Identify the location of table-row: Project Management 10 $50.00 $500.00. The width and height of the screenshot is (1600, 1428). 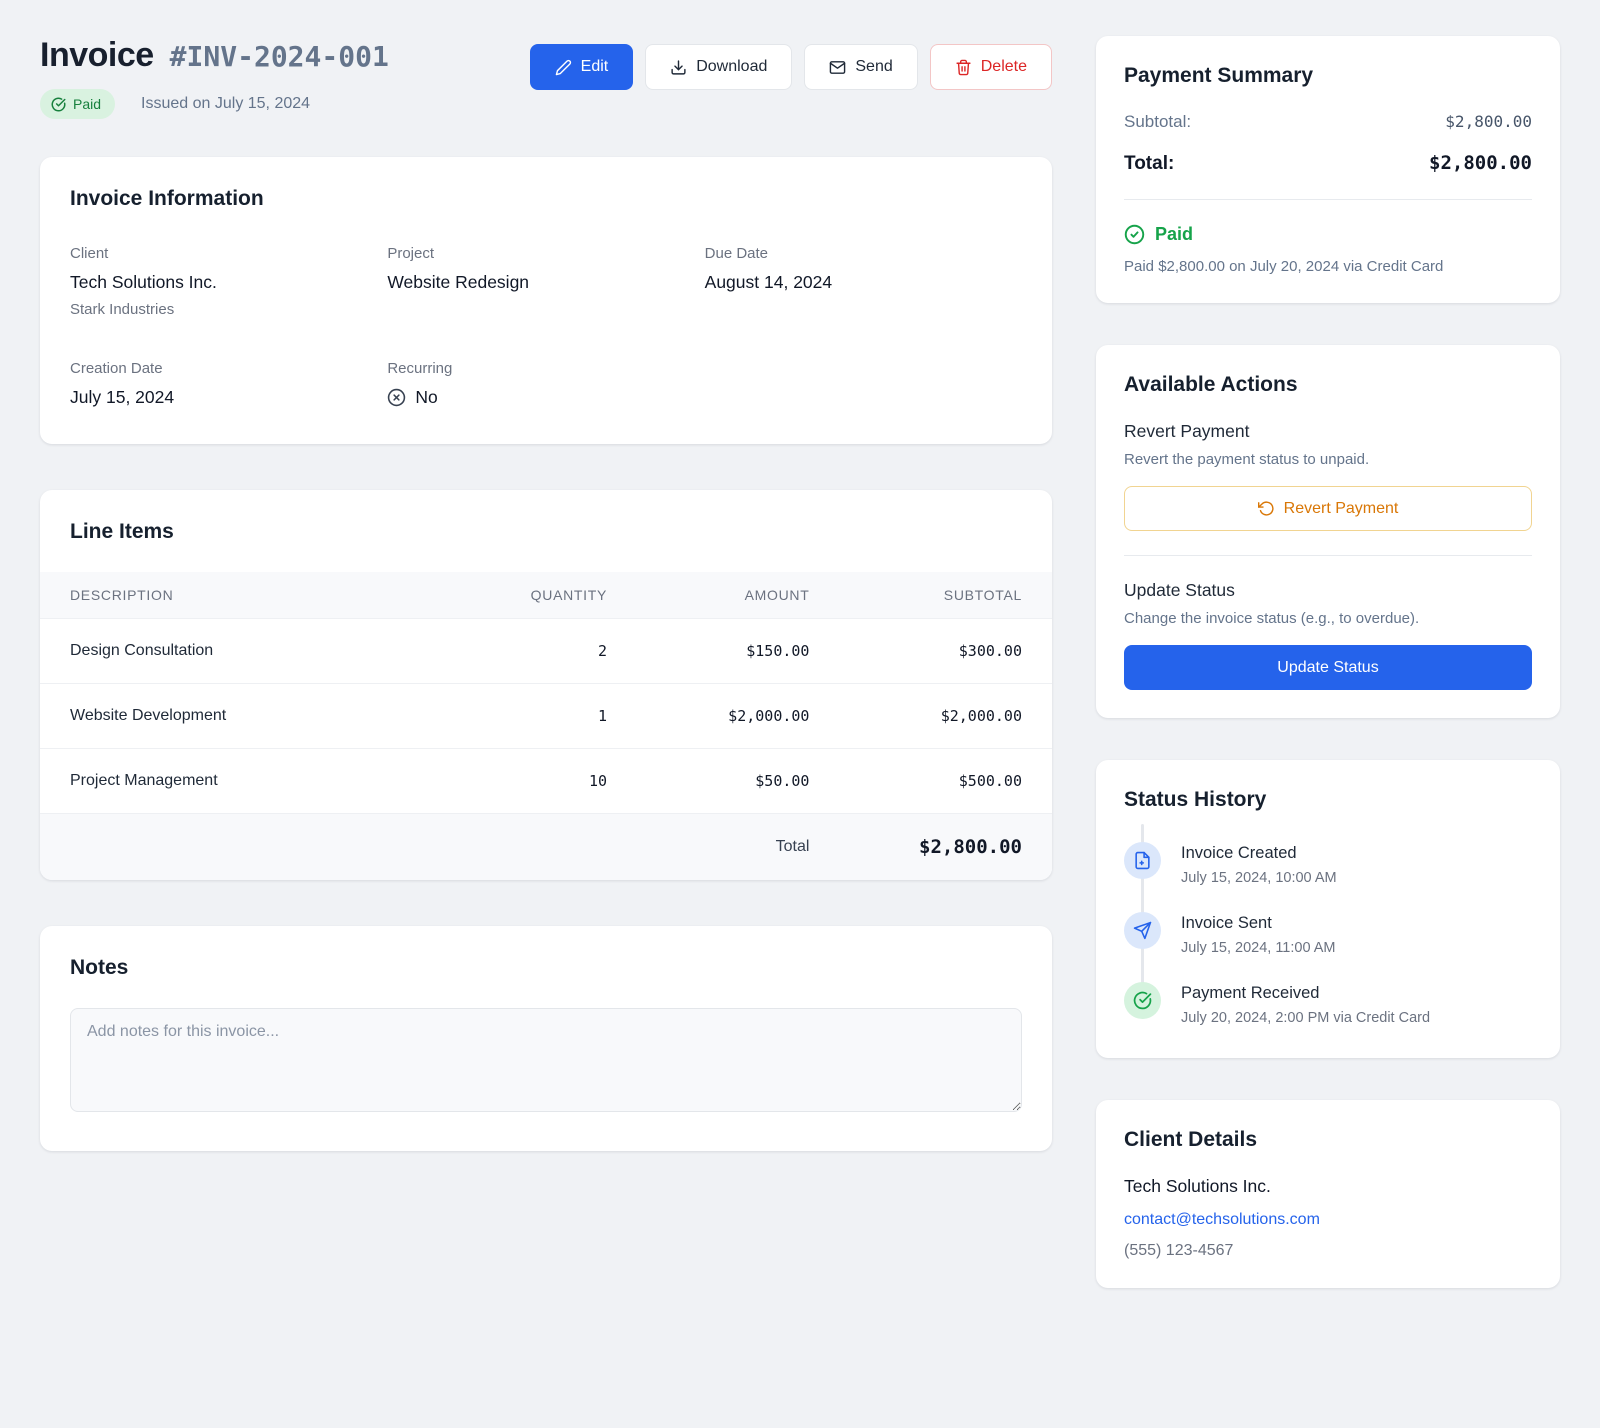
(546, 781).